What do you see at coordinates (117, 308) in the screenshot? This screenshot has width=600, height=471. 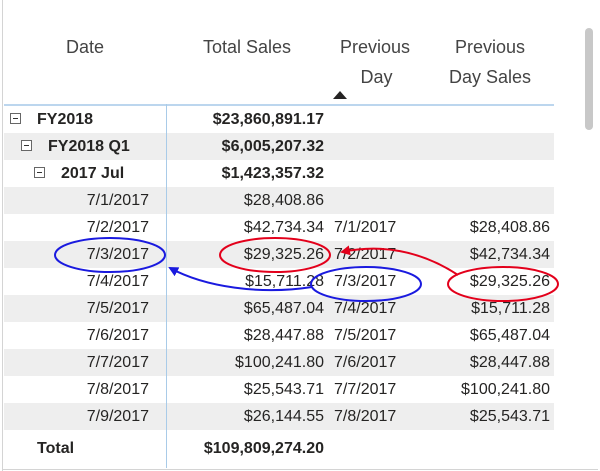 I see `row-date: 7/5/2017` at bounding box center [117, 308].